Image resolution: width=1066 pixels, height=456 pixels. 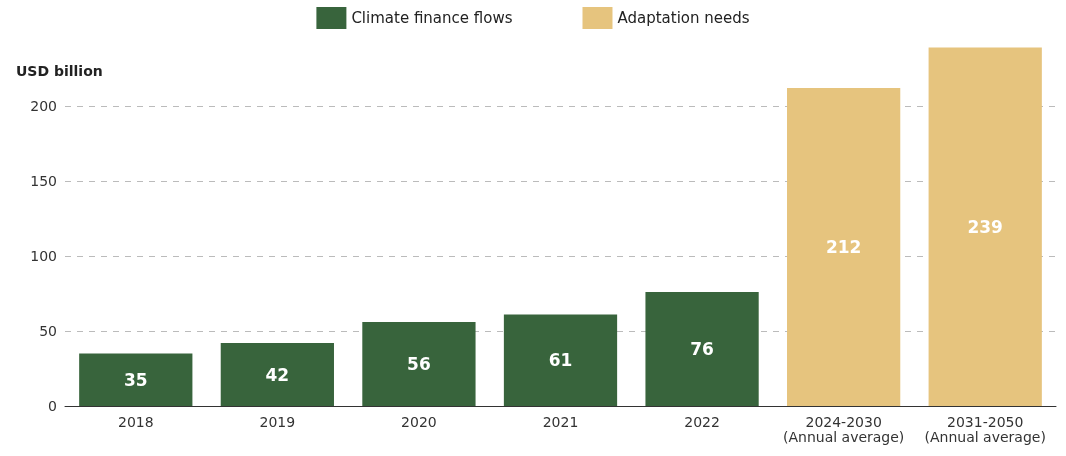 I want to click on x-tick-label: 2020, so click(x=419, y=421).